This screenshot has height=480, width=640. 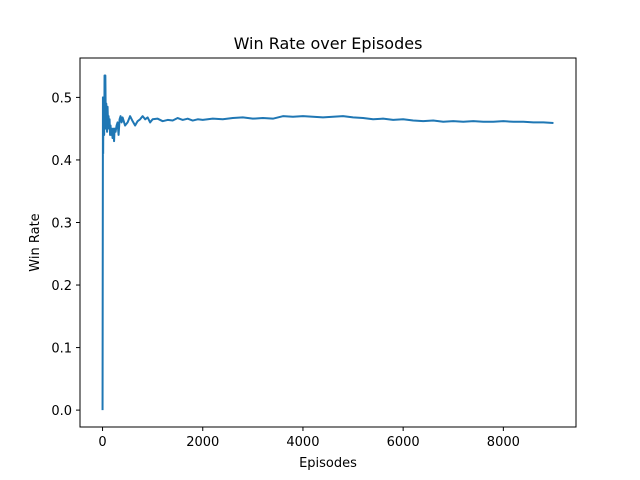 What do you see at coordinates (328, 463) in the screenshot?
I see `x-axis-label: Episodes` at bounding box center [328, 463].